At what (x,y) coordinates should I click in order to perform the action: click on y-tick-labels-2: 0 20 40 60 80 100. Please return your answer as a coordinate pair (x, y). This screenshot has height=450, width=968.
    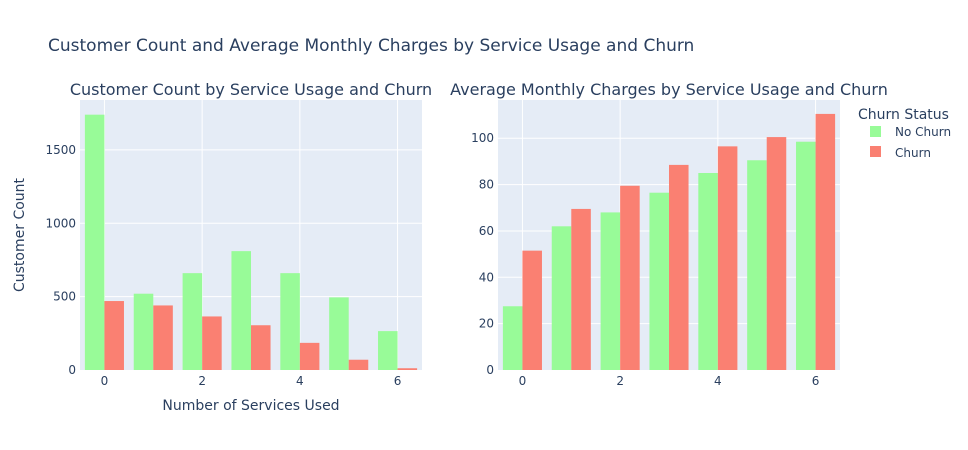
    Looking at the image, I should click on (482, 254).